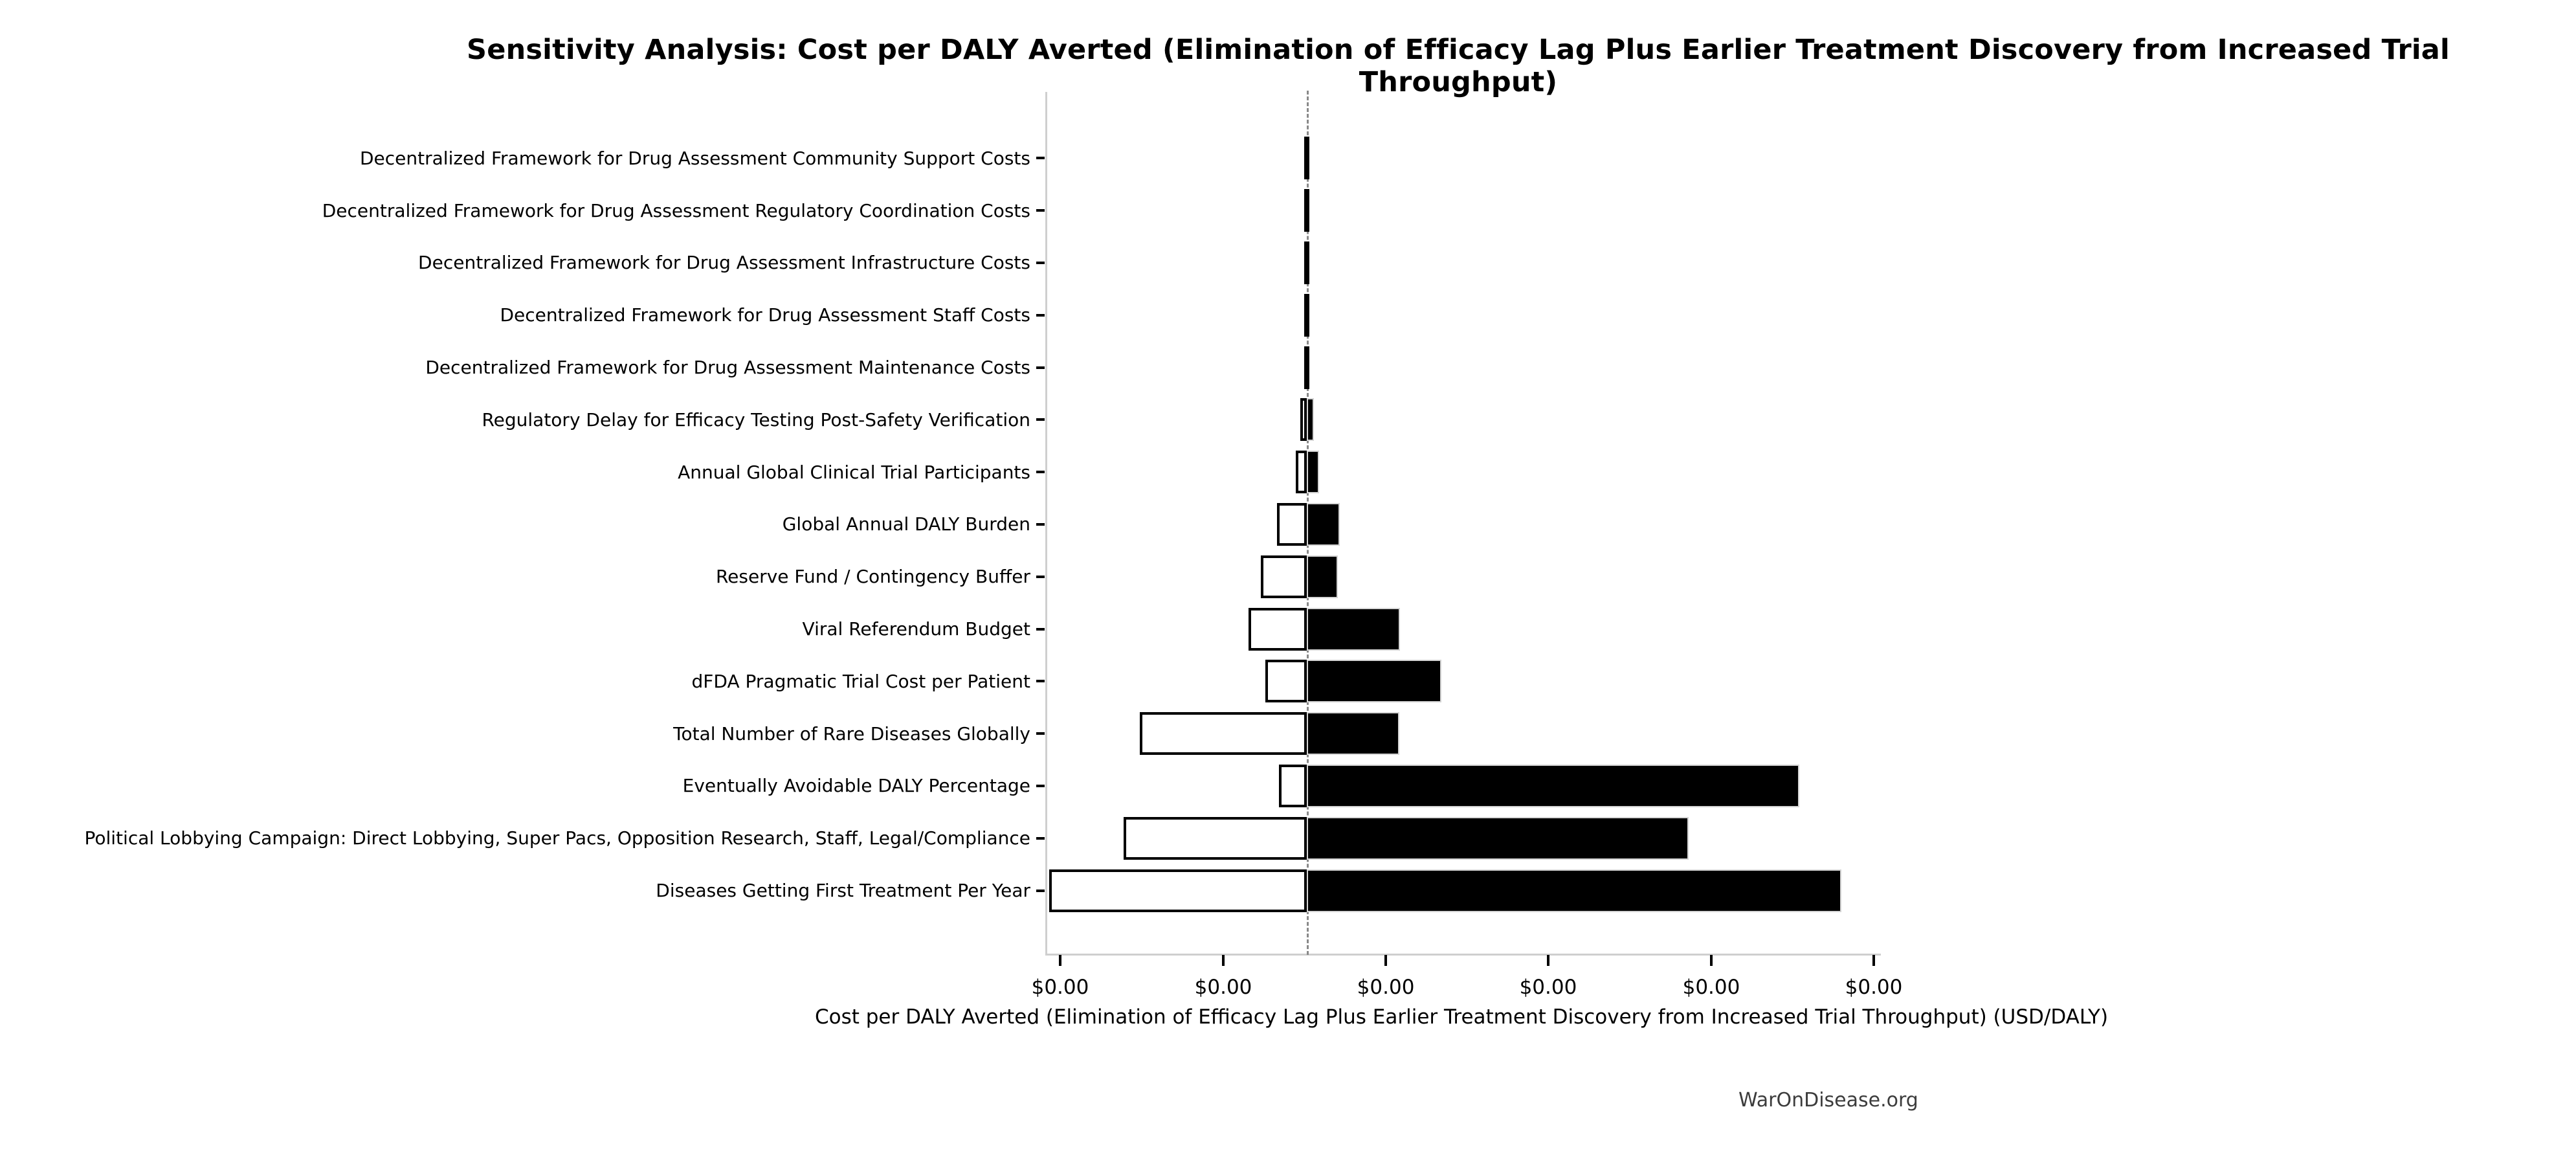 This screenshot has width=2576, height=1153. Describe the element at coordinates (916, 629) in the screenshot. I see `category-label: Viral Referendum Budget` at that location.